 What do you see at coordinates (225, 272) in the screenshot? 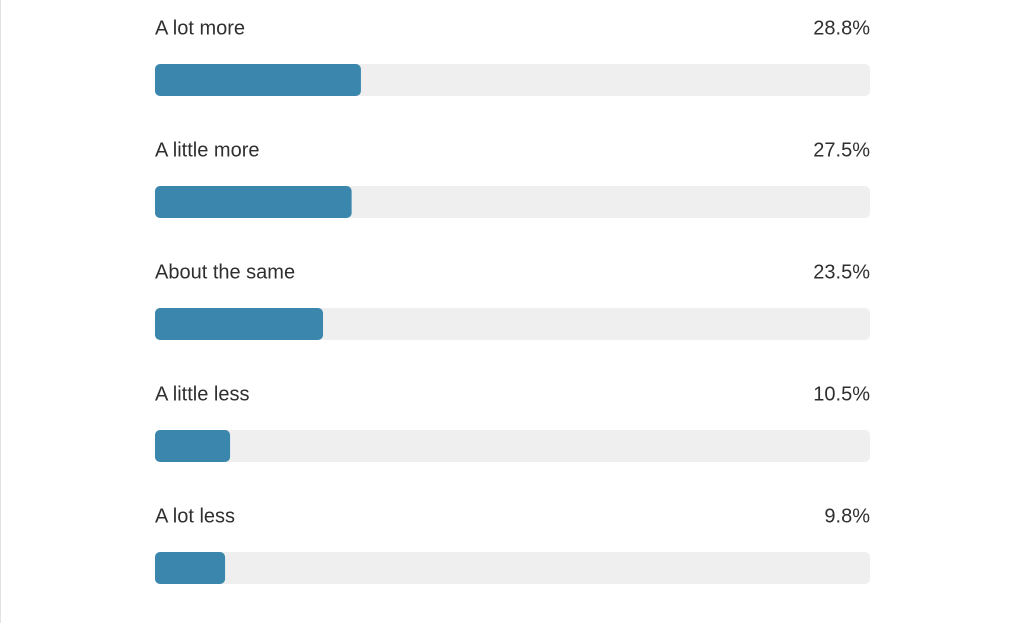
I see `category-label: About the same` at bounding box center [225, 272].